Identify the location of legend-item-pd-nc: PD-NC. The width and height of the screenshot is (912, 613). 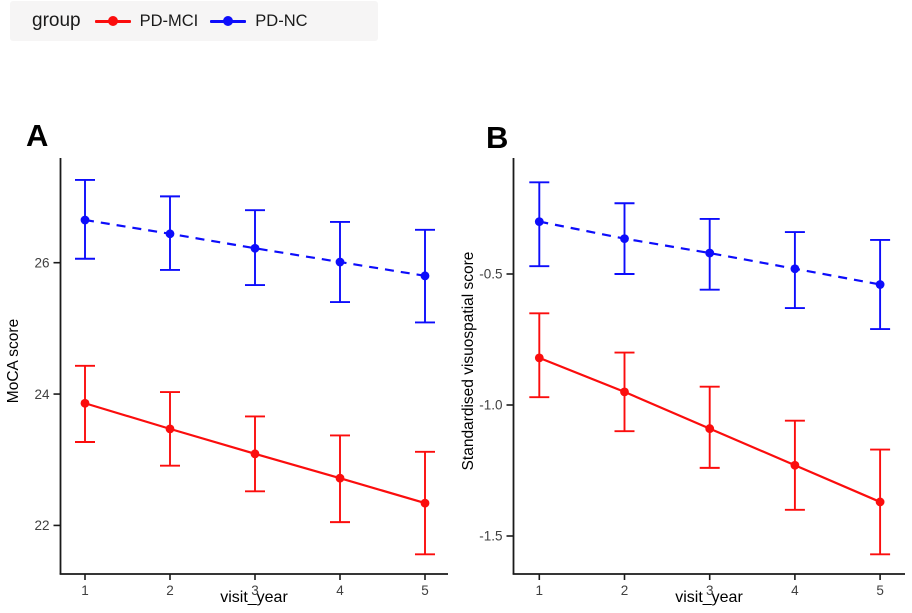
(259, 21).